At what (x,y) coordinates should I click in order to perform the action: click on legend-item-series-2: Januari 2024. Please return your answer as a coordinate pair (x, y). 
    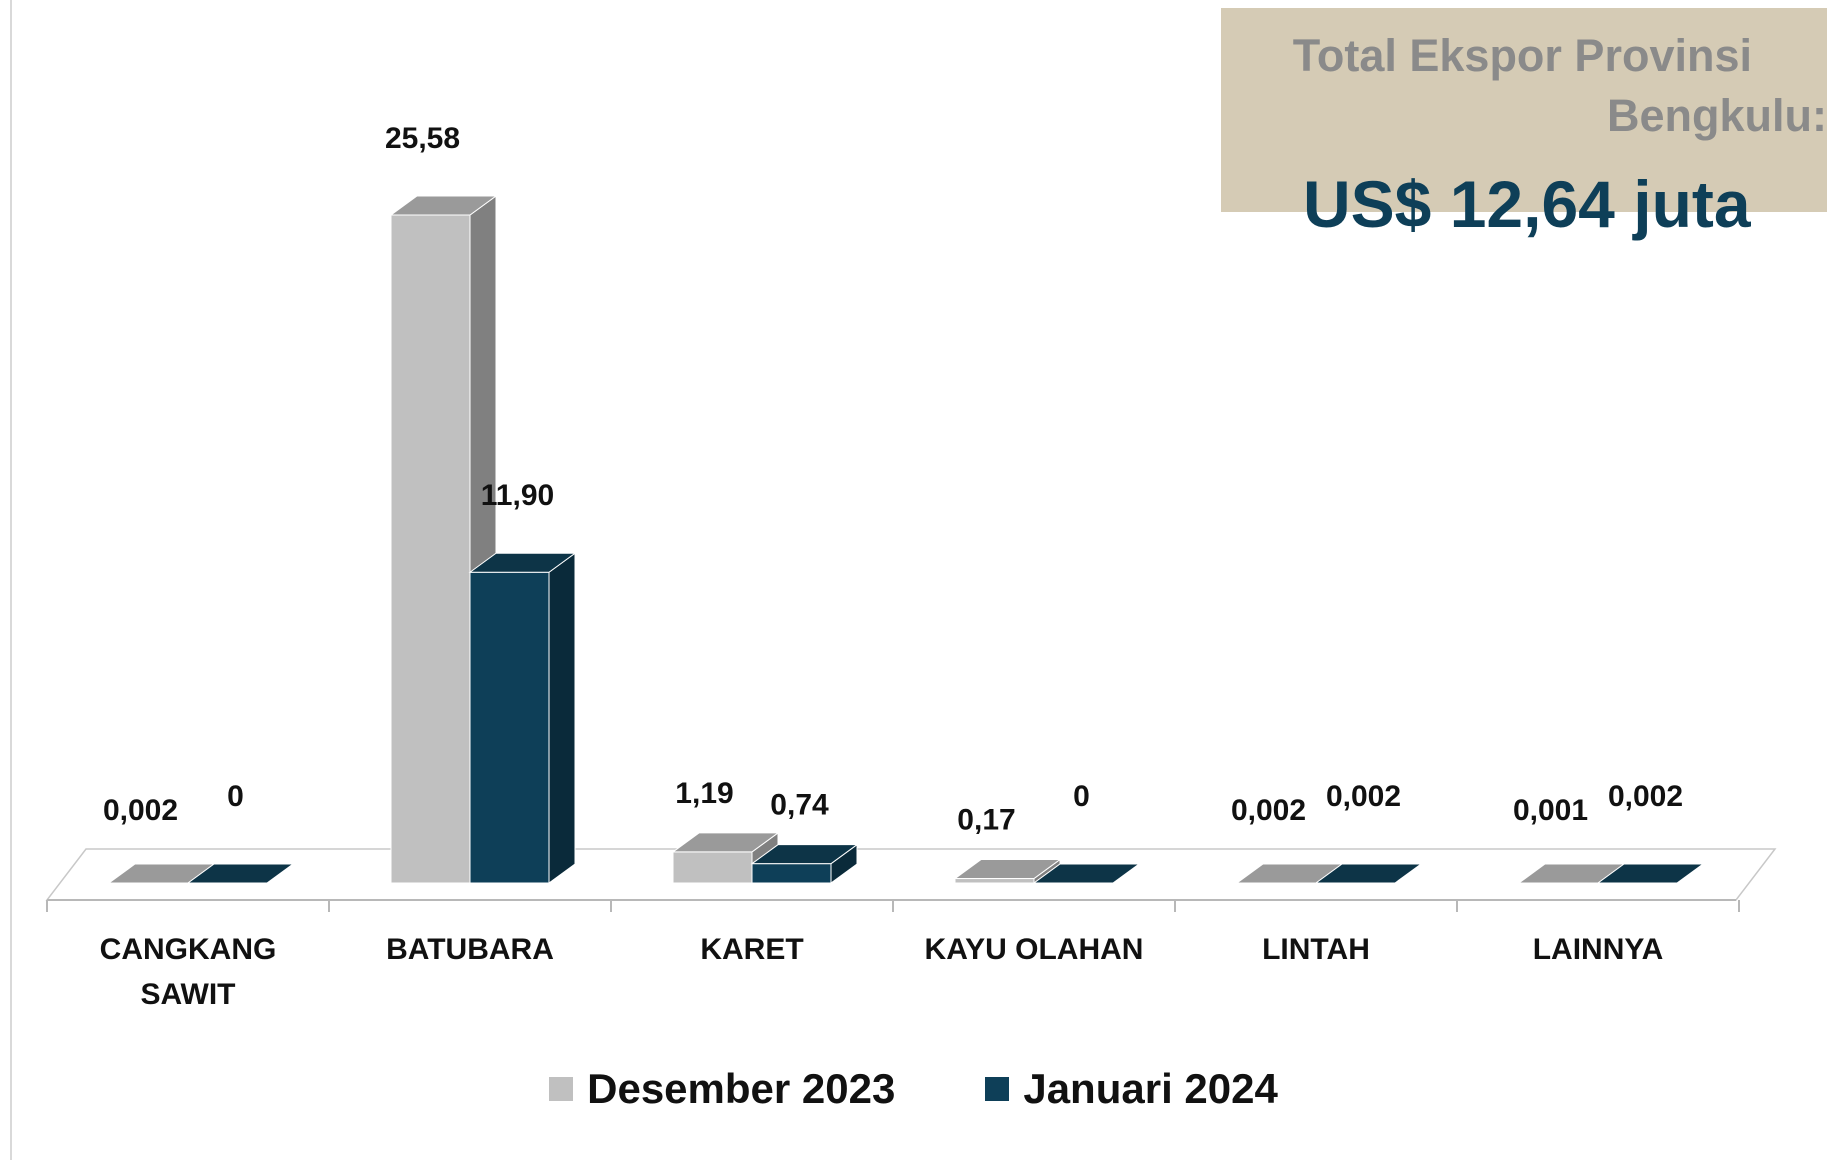
    Looking at the image, I should click on (1131, 1089).